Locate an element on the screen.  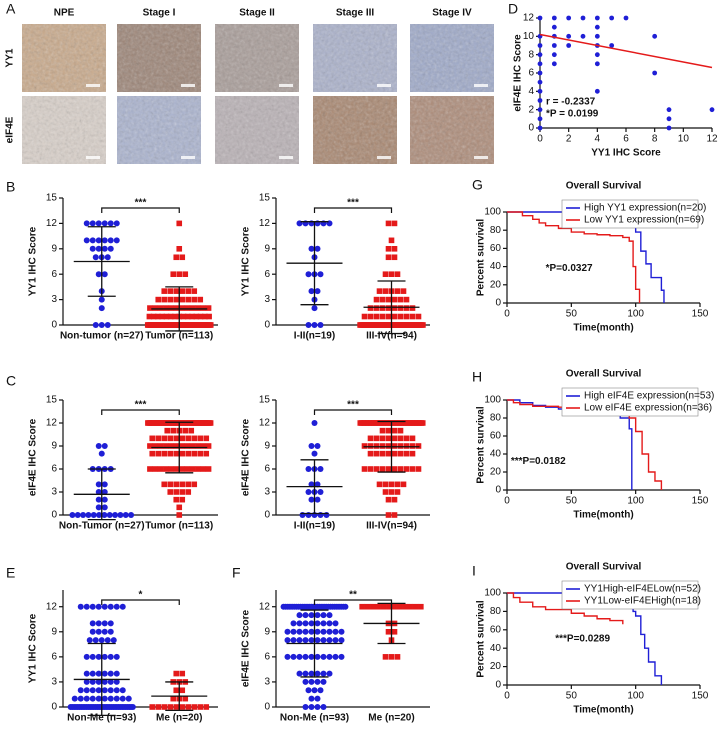
y-tick-label: 80 is located at coordinates (496, 611).